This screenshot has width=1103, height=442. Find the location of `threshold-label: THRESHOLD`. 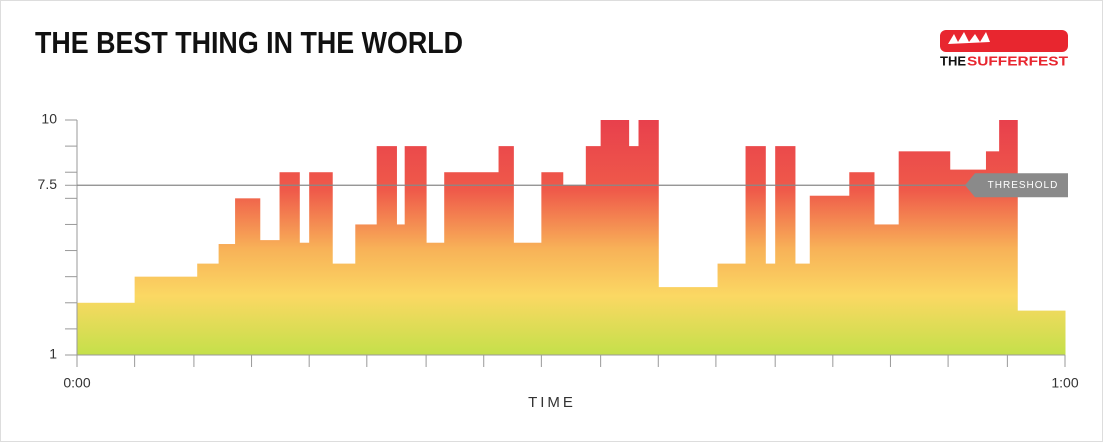

threshold-label: THRESHOLD is located at coordinates (1023, 185).